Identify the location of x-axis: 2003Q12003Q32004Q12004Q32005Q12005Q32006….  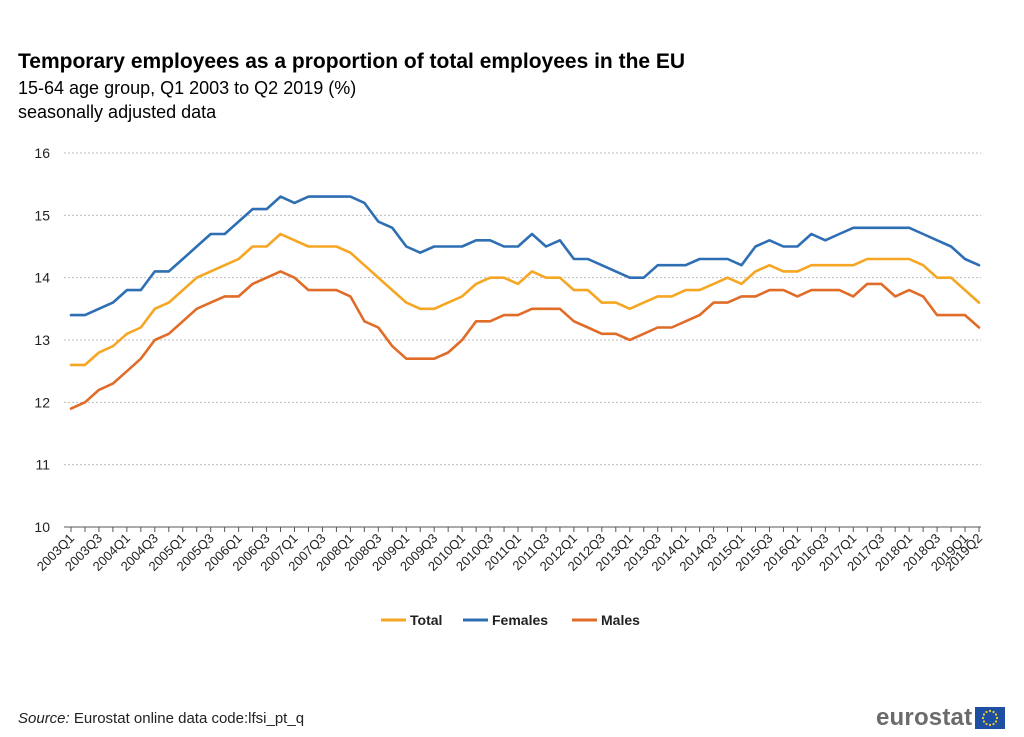
(509, 550).